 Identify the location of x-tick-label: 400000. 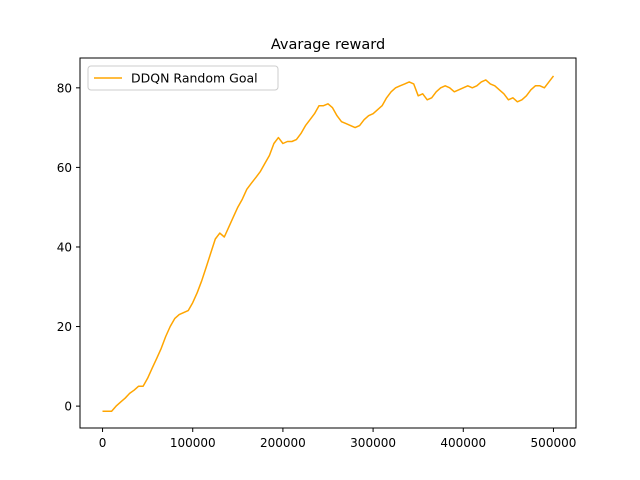
(463, 443).